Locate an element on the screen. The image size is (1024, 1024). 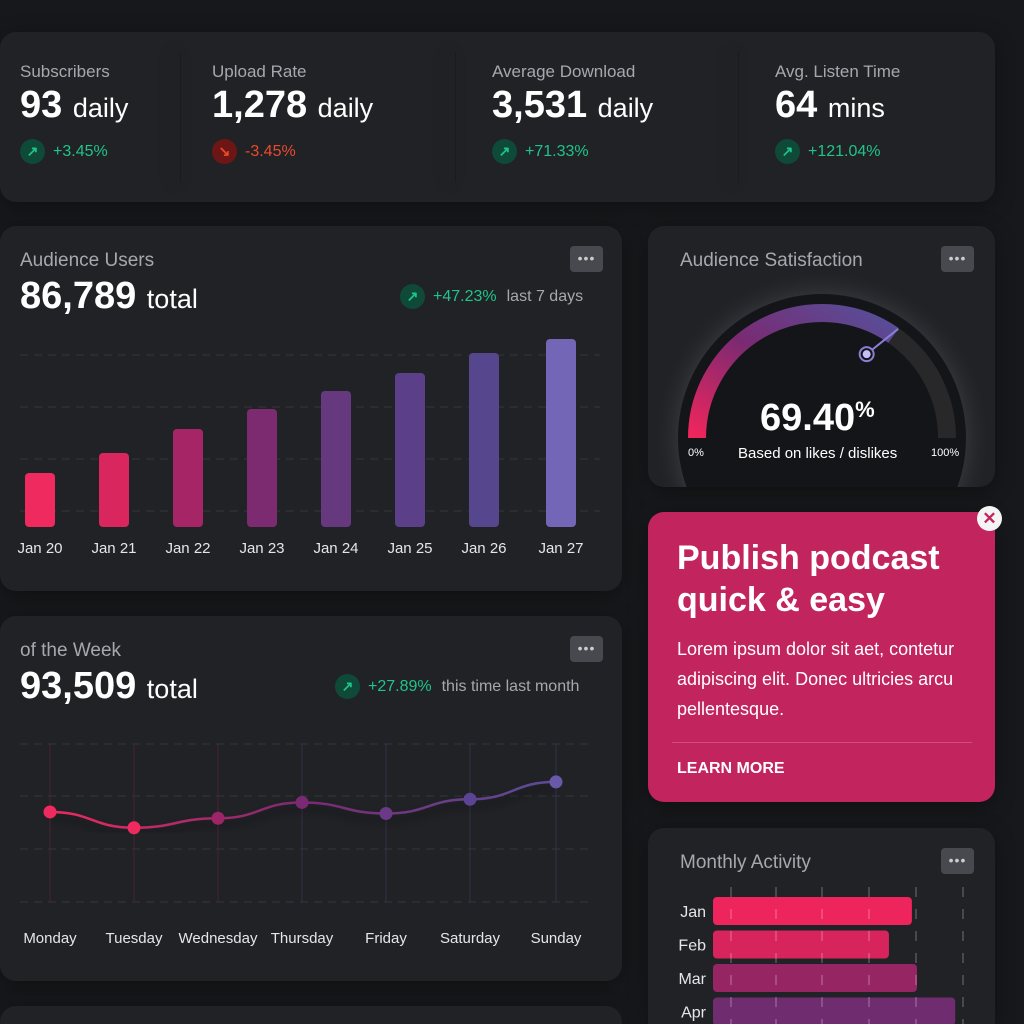
x-tick-label: Jan 22 is located at coordinates (187, 548).